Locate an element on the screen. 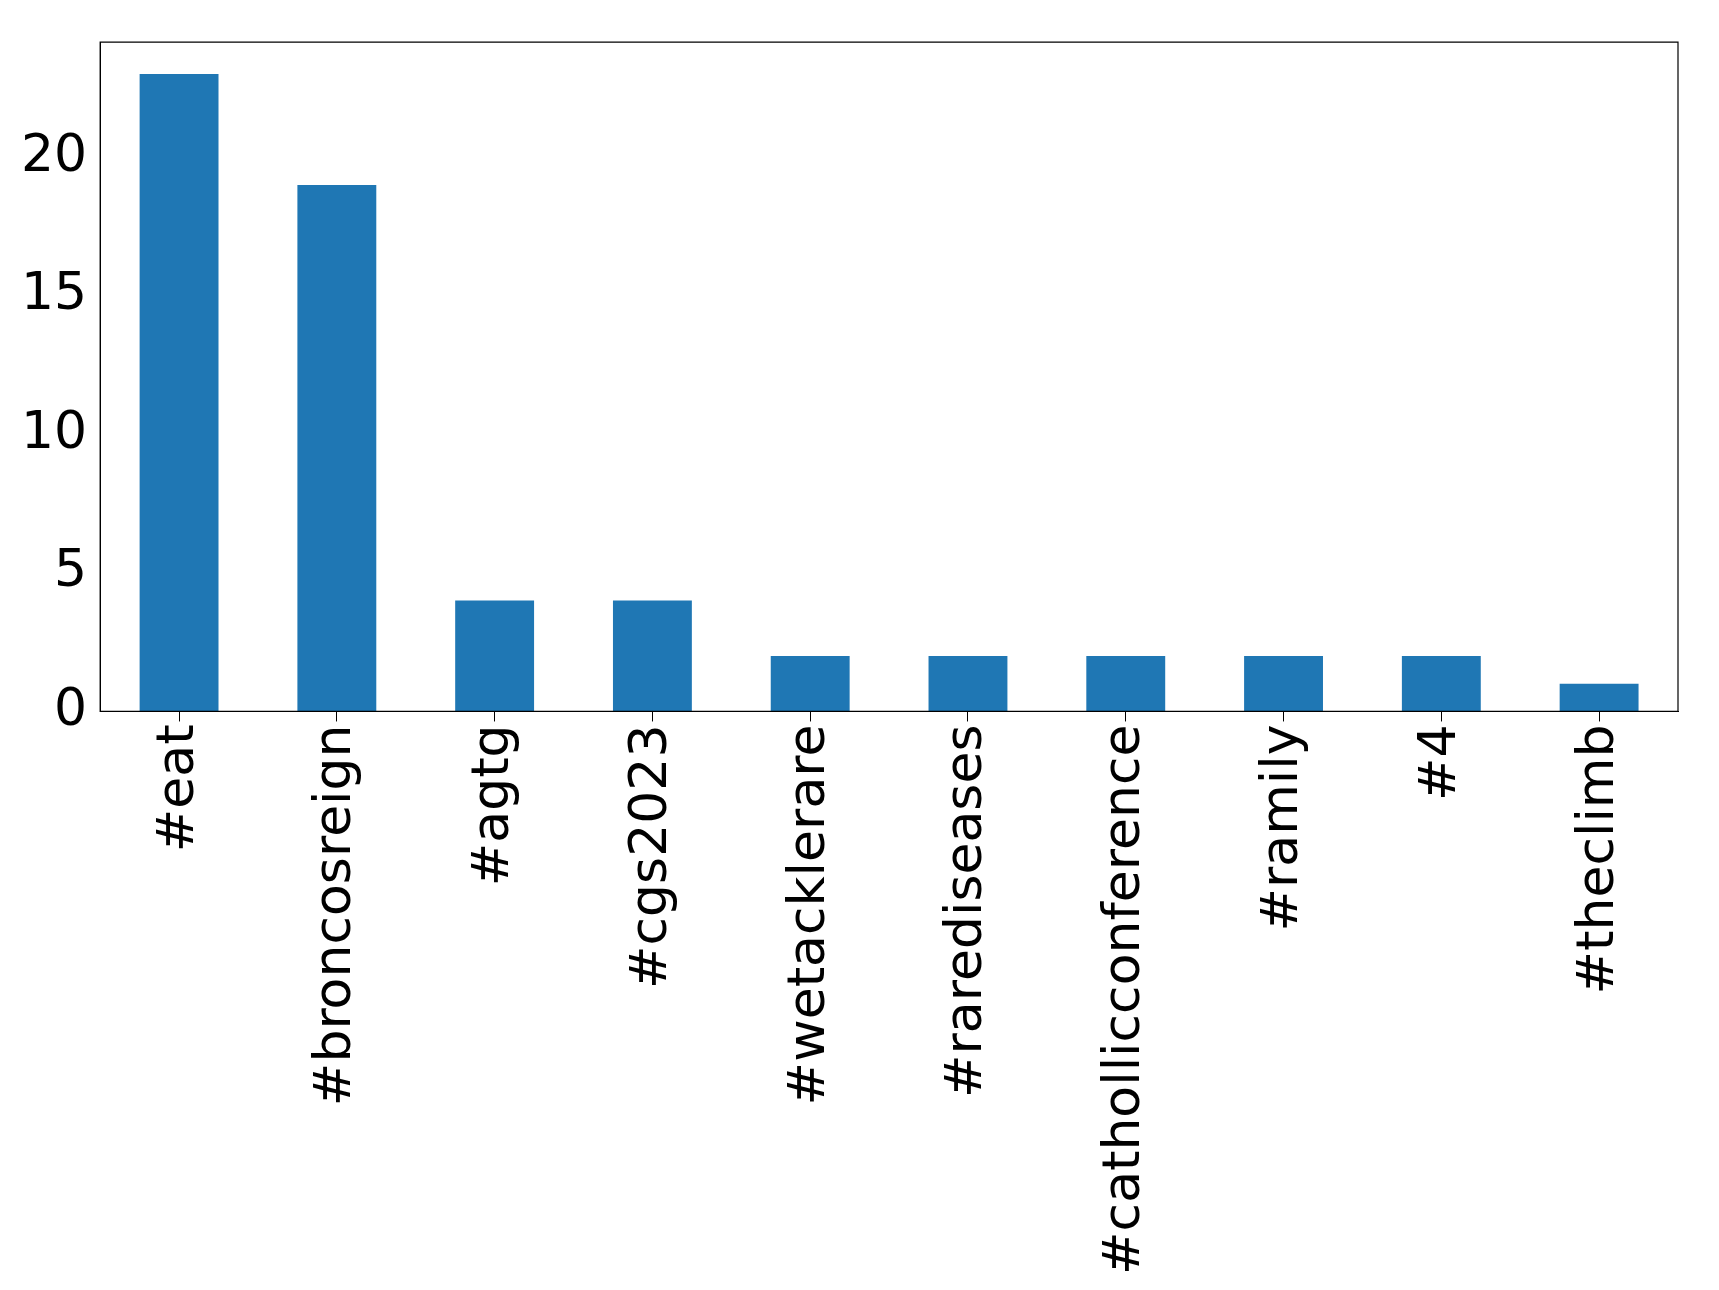  y-tick-label: 0 is located at coordinates (71, 706).